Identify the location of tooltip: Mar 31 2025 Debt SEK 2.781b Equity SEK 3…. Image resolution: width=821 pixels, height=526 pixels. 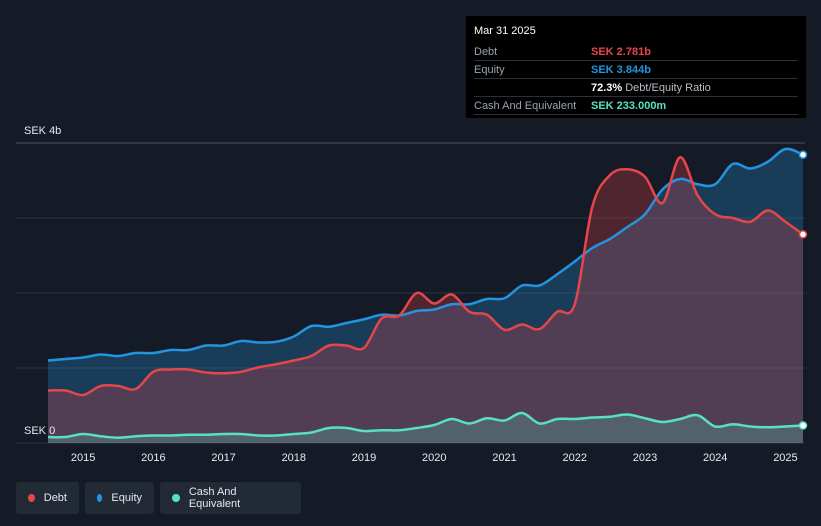
(636, 67).